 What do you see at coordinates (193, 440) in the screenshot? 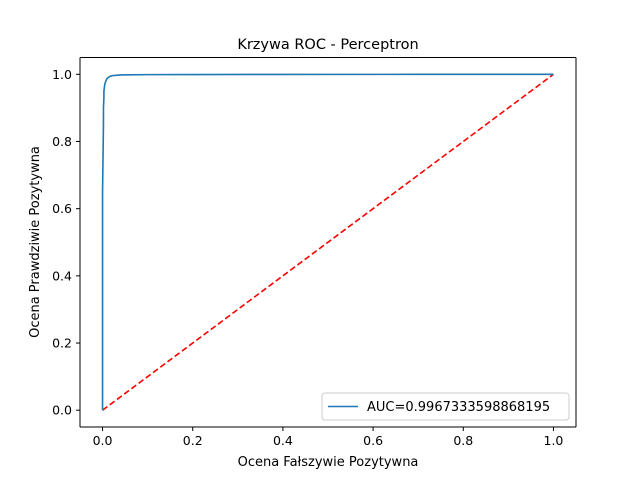
I see `x-tick-label: 0.2` at bounding box center [193, 440].